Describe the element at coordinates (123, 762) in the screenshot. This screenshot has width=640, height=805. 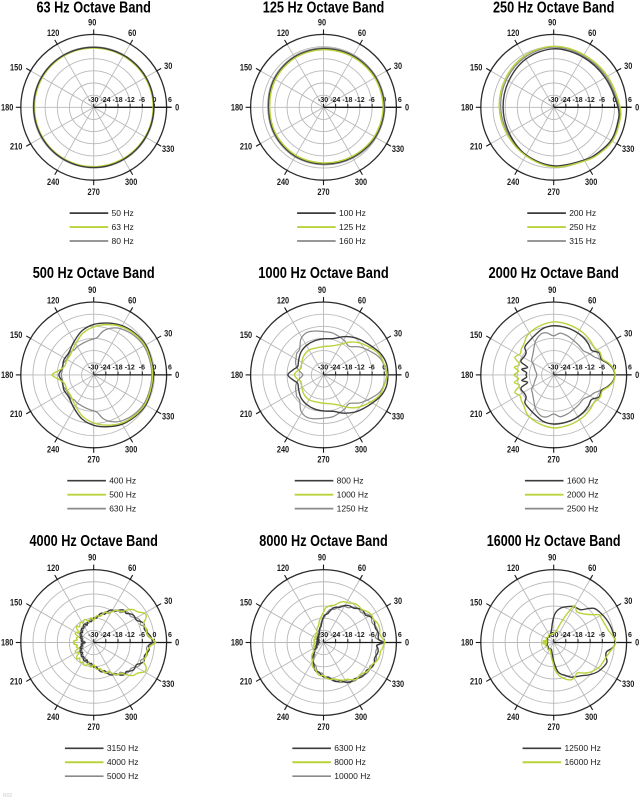
I see `svg-text: 4000 Hz` at that location.